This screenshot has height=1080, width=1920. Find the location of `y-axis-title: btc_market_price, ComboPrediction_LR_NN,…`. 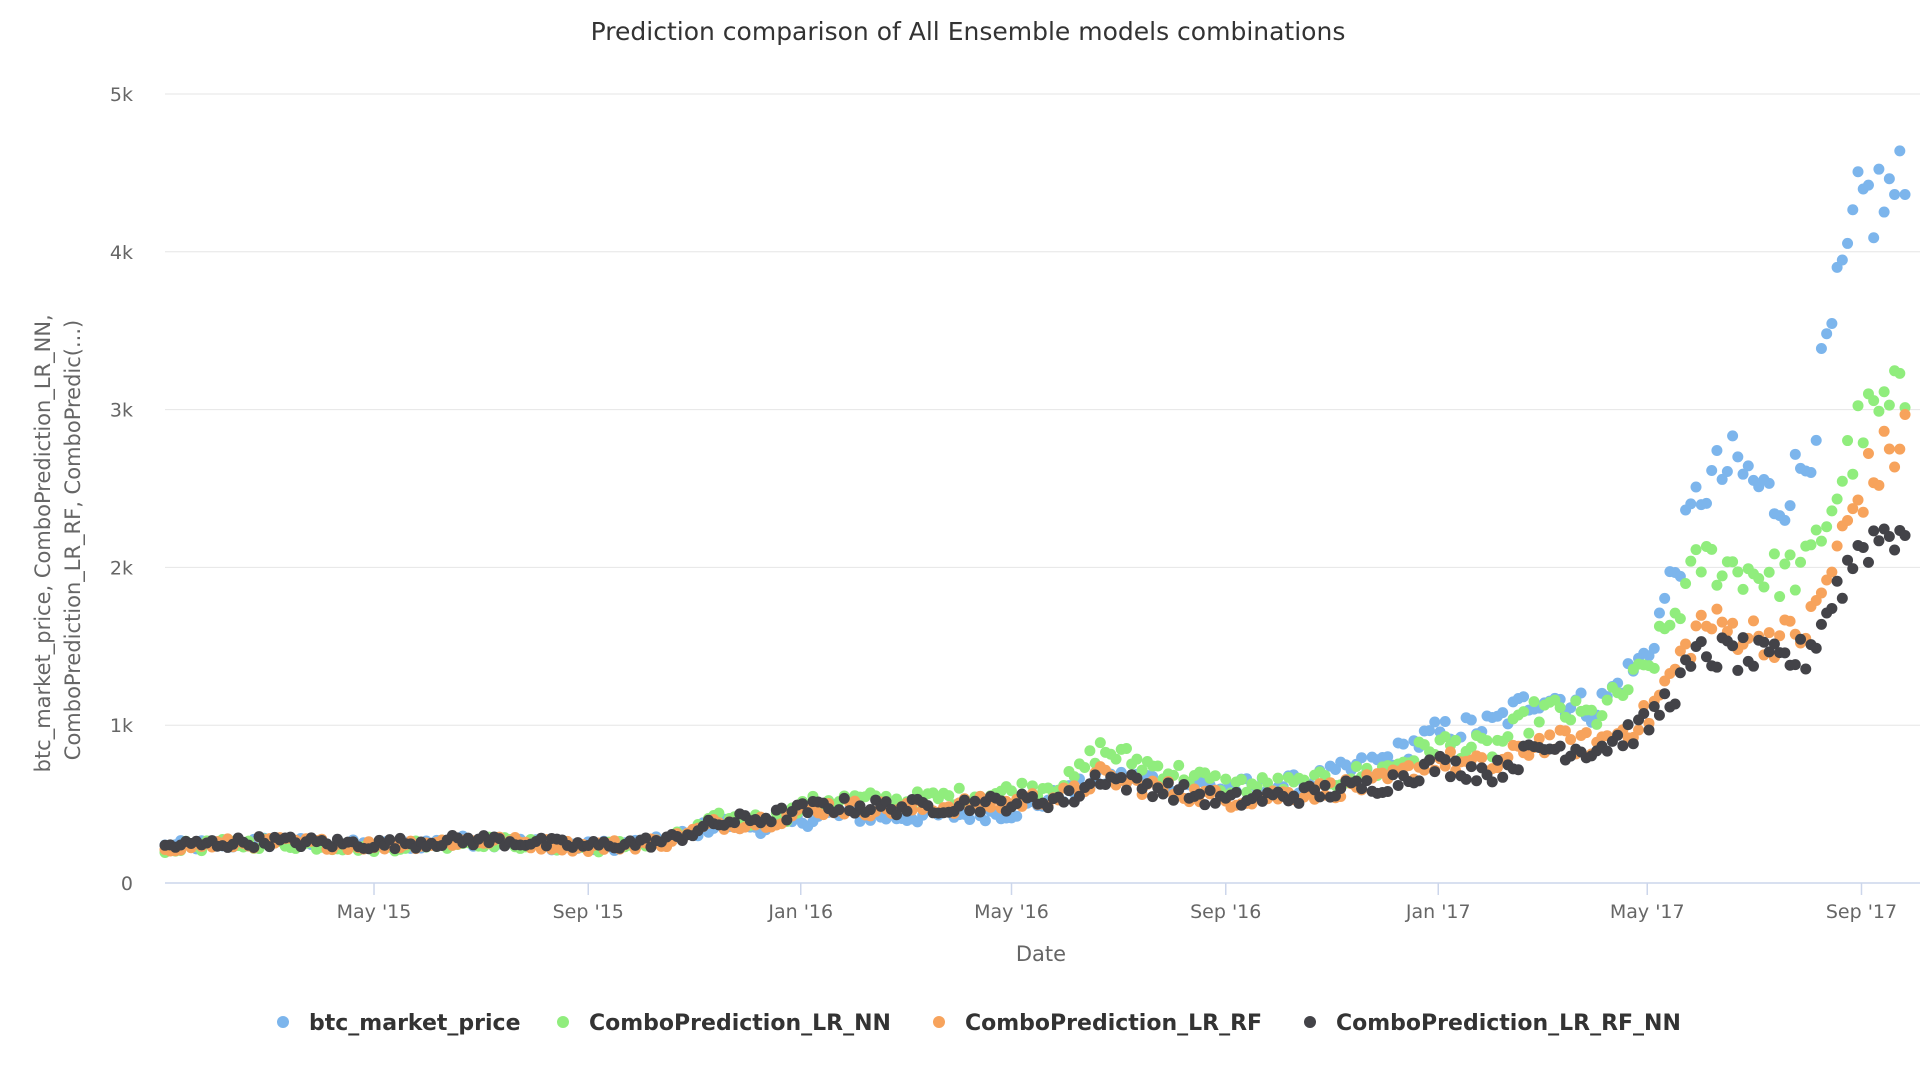

y-axis-title: btc_market_price, ComboPrediction_LR_NN,… is located at coordinates (58, 540).